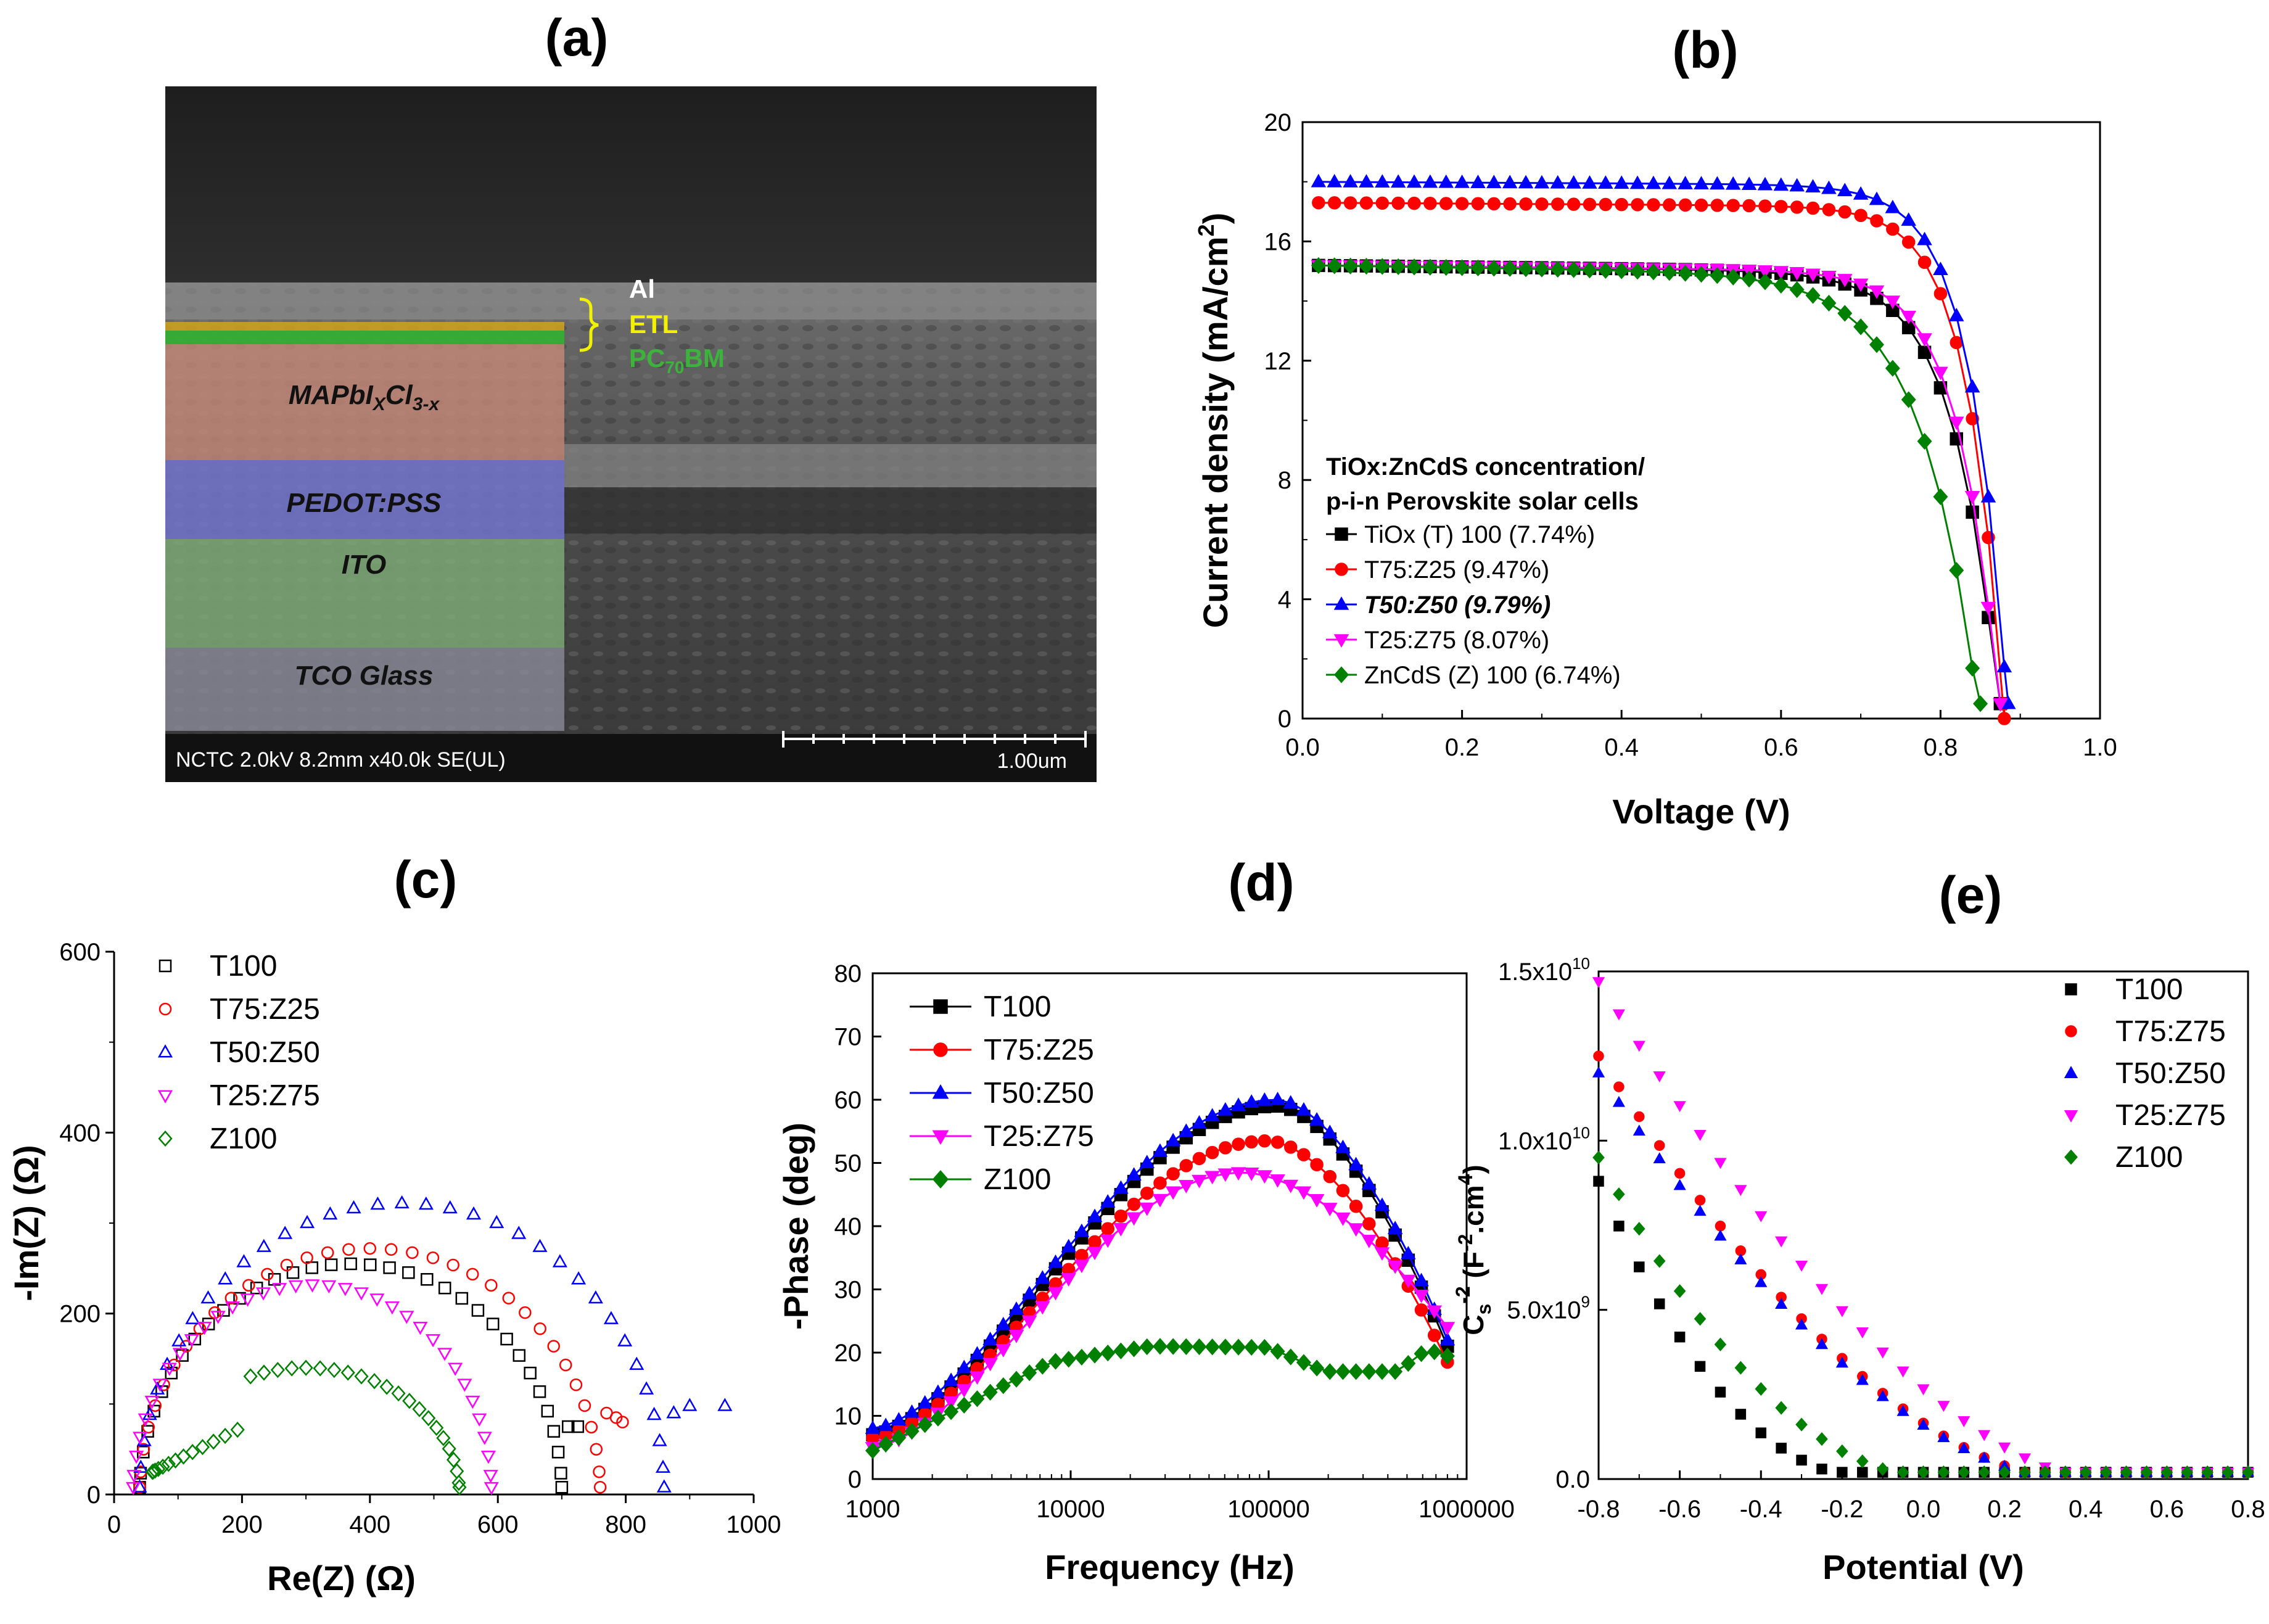 The image size is (2269, 1624). I want to click on ms-y-tick-label: 5.0x10⁹, so click(1548, 1308).